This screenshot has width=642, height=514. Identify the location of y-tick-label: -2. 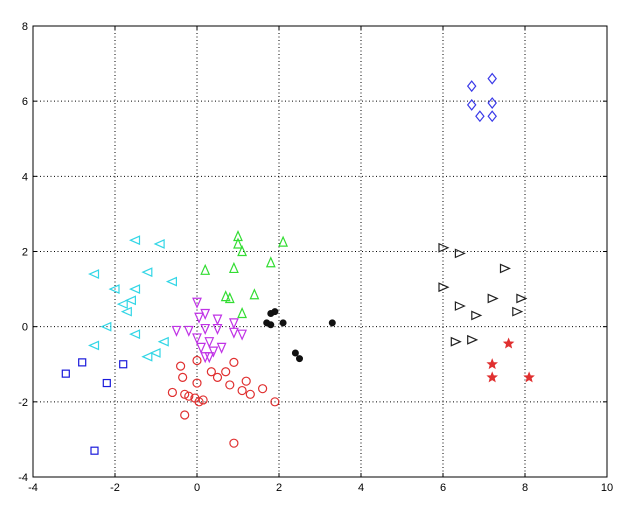
(23, 403).